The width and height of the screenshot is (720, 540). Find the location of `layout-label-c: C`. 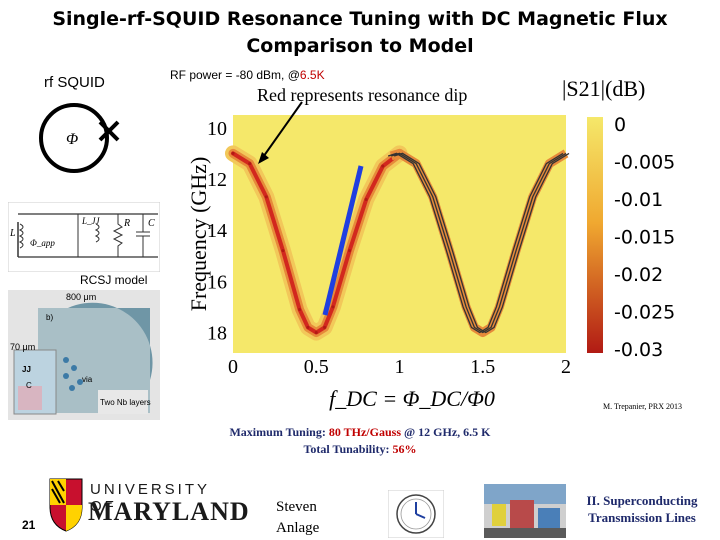

layout-label-c: C is located at coordinates (29, 385).